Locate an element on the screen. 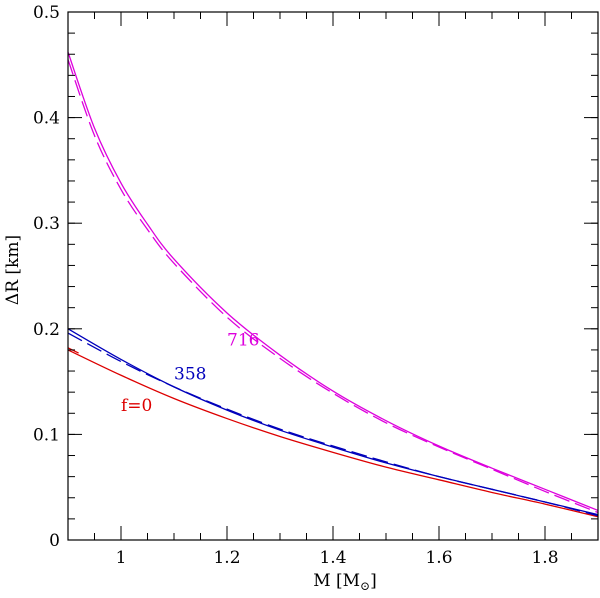 This screenshot has width=600, height=598. x-tick-label: 1 is located at coordinates (121, 558).